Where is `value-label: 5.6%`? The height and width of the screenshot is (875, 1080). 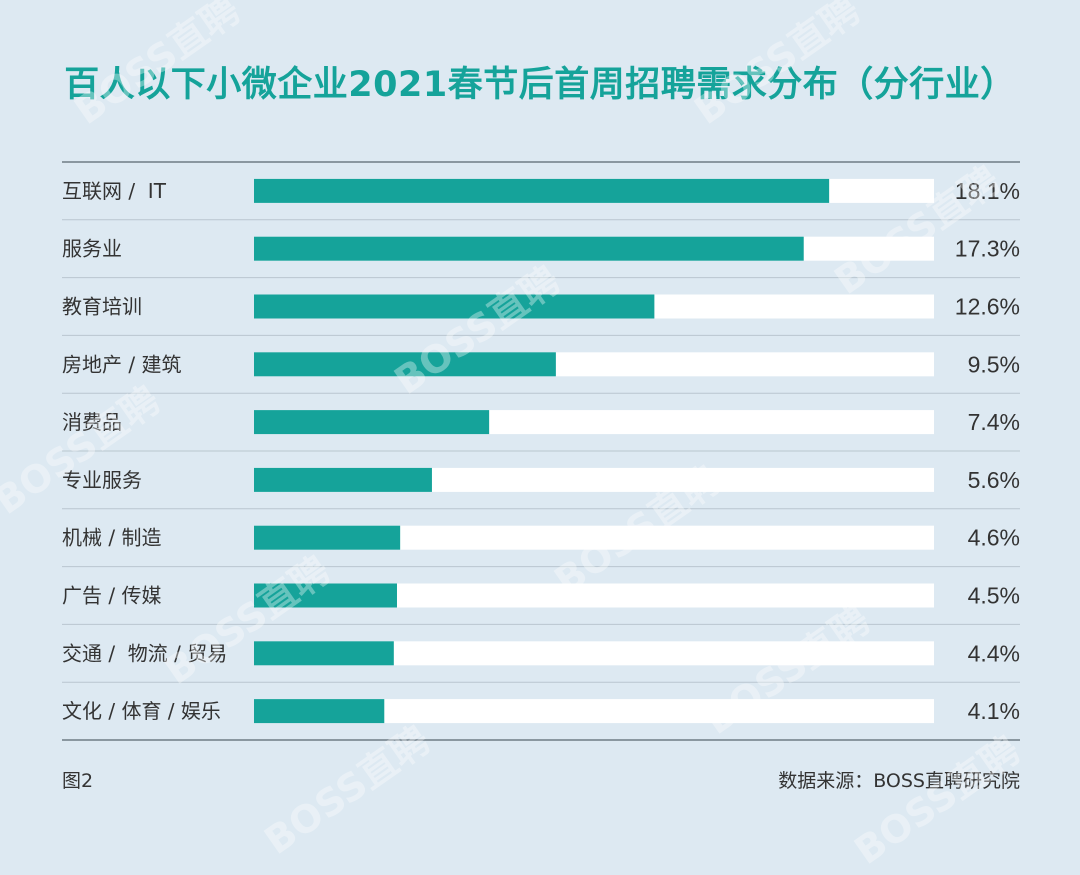 value-label: 5.6% is located at coordinates (994, 480).